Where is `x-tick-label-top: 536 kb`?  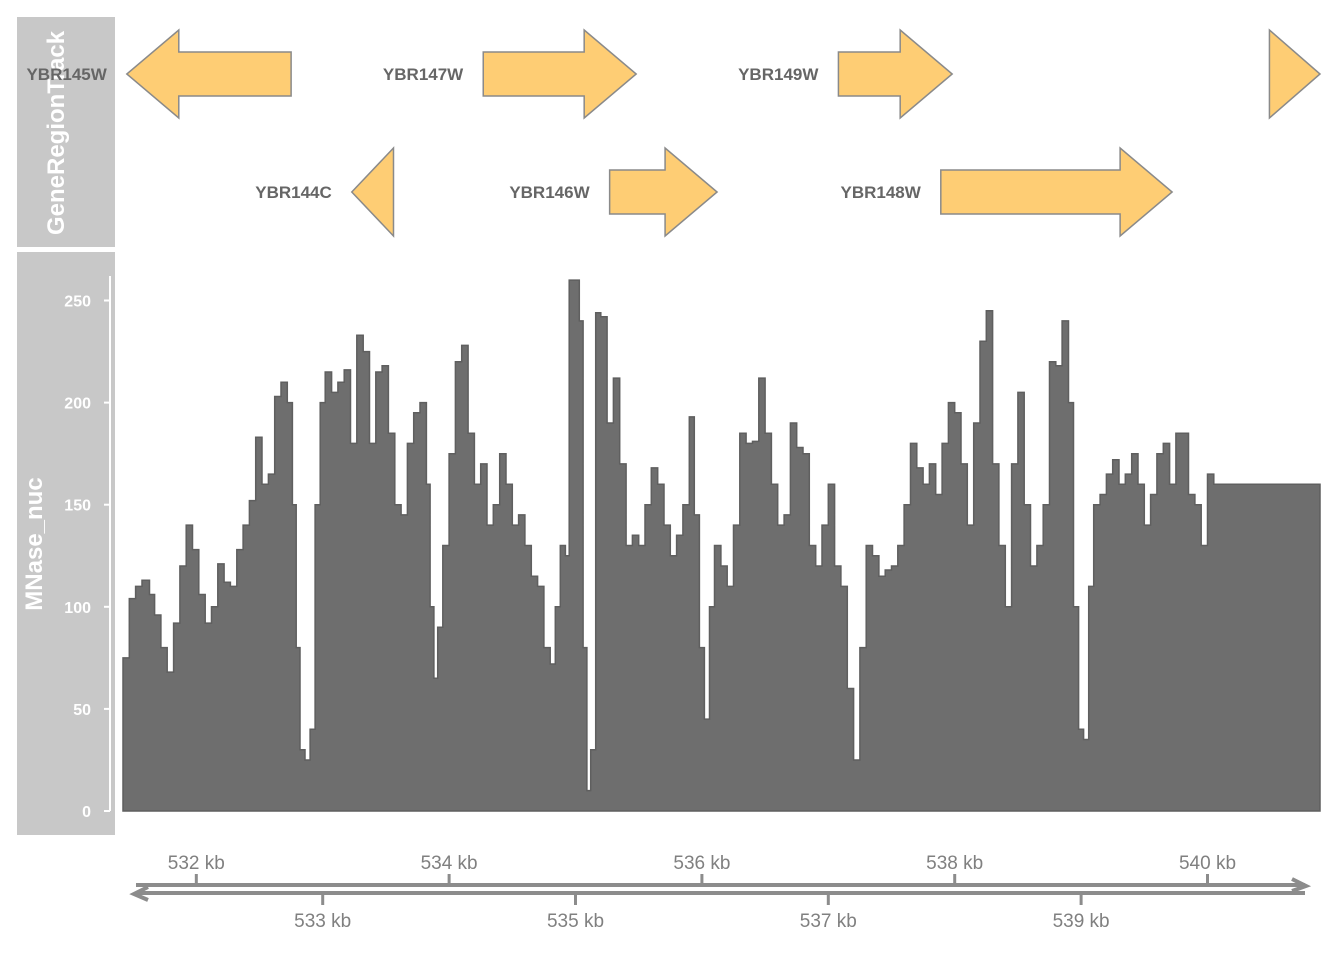 x-tick-label-top: 536 kb is located at coordinates (701, 863).